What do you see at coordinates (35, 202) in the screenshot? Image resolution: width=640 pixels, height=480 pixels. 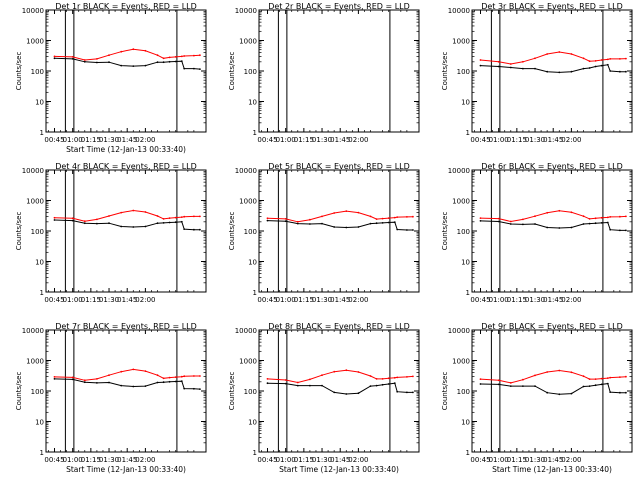 I see `y-tick-label: 1000` at bounding box center [35, 202].